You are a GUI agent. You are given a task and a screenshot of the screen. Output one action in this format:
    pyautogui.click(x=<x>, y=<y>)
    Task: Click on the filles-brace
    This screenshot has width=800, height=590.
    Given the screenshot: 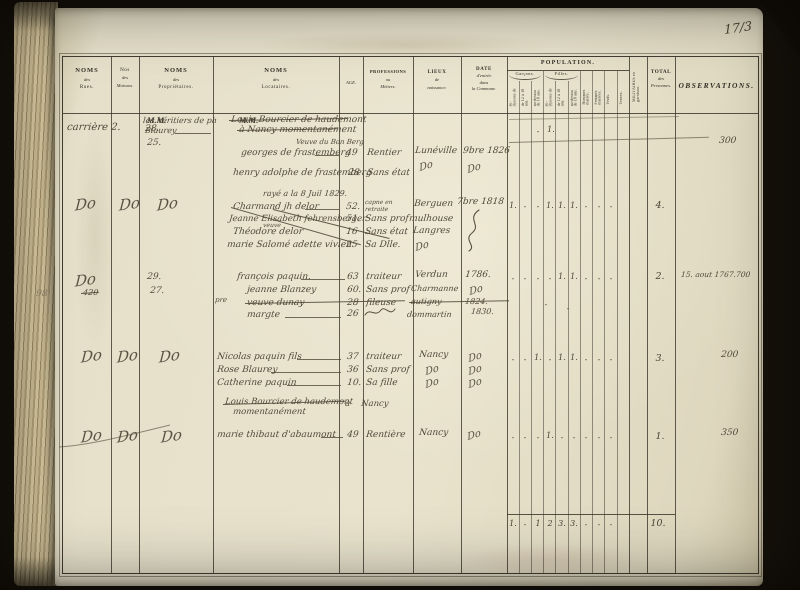 What is the action you would take?
    pyautogui.click(x=561, y=77)
    